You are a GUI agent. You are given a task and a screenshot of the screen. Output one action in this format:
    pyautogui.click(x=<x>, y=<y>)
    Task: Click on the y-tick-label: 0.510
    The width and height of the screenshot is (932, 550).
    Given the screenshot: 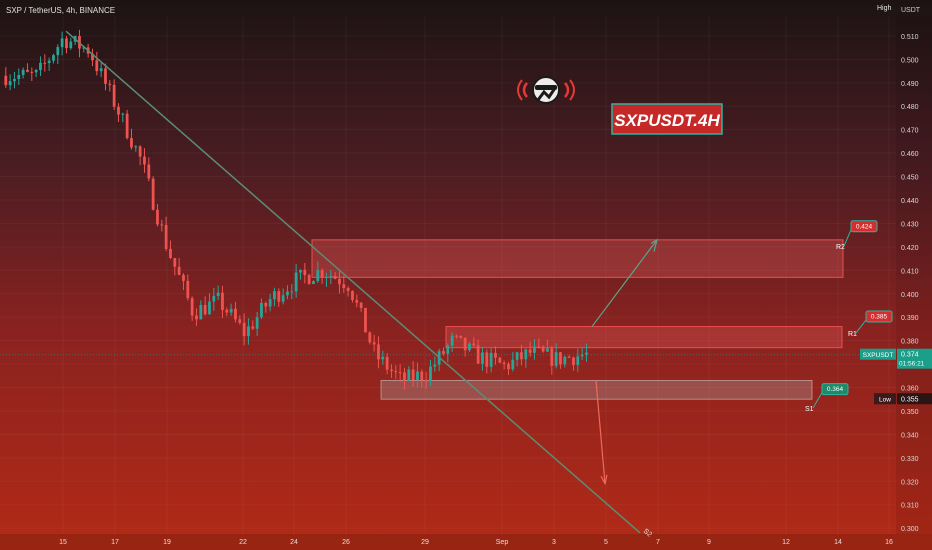 What is the action you would take?
    pyautogui.click(x=910, y=37)
    